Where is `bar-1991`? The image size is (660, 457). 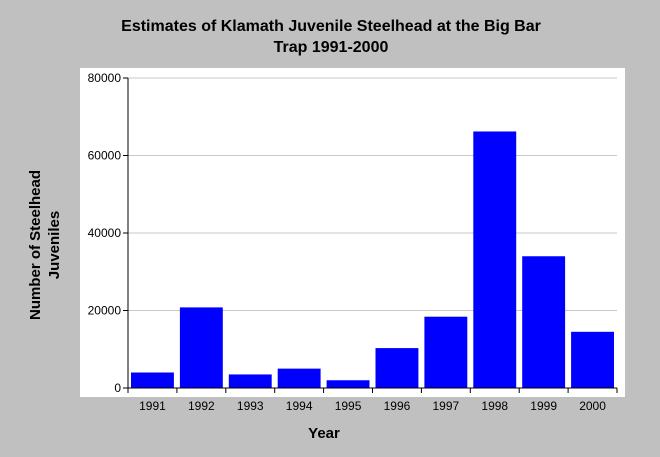 bar-1991 is located at coordinates (152, 380).